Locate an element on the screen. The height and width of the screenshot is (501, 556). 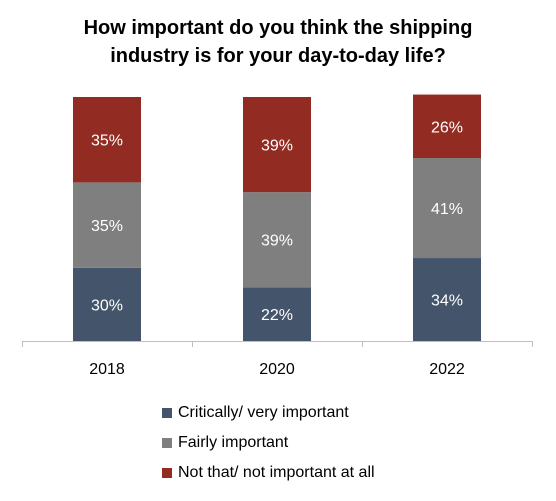
data-label-2022-series-1: 41% is located at coordinates (447, 209).